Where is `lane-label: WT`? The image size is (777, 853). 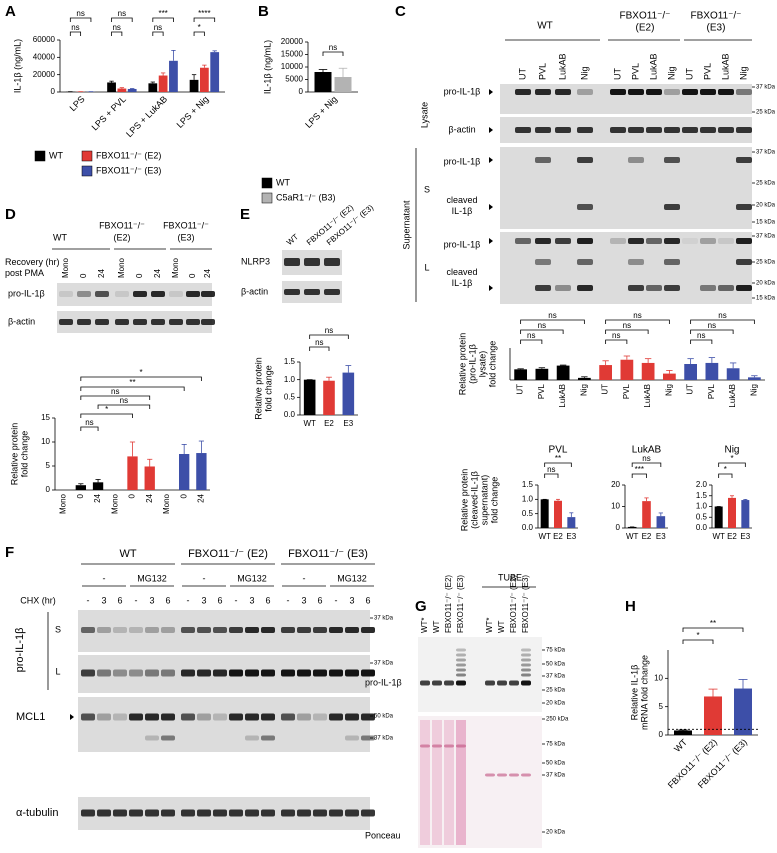 lane-label: WT is located at coordinates (436, 626).